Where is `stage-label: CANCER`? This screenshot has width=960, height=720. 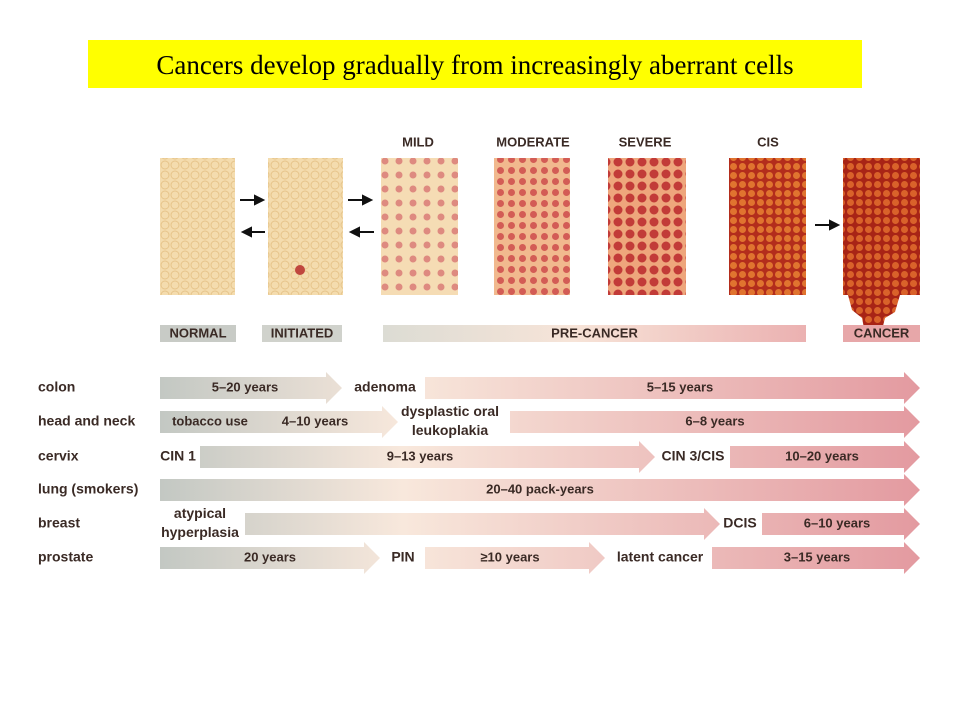
stage-label: CANCER is located at coordinates (882, 332).